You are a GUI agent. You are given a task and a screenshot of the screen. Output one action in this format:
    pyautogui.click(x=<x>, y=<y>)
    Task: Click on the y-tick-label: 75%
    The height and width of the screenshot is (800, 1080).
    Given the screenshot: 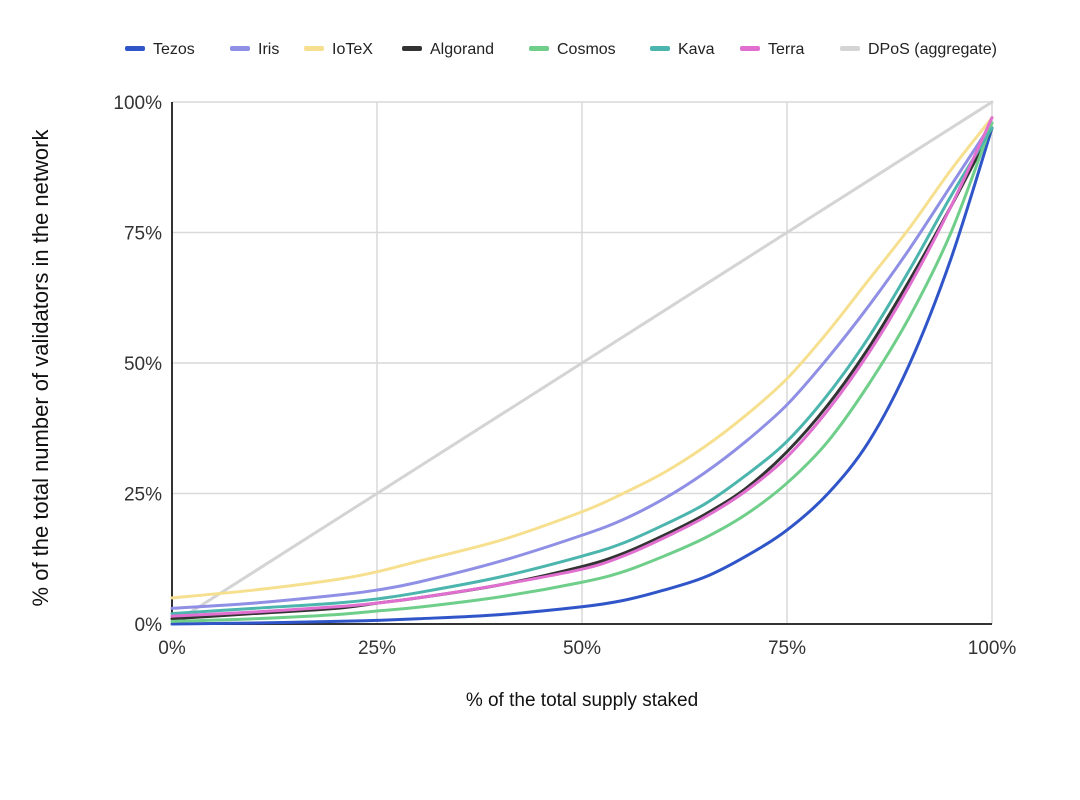 What is the action you would take?
    pyautogui.click(x=143, y=234)
    